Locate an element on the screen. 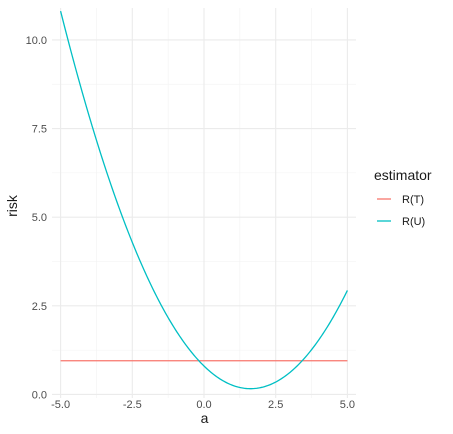  y-tick-label: 10.0 is located at coordinates (36, 41).